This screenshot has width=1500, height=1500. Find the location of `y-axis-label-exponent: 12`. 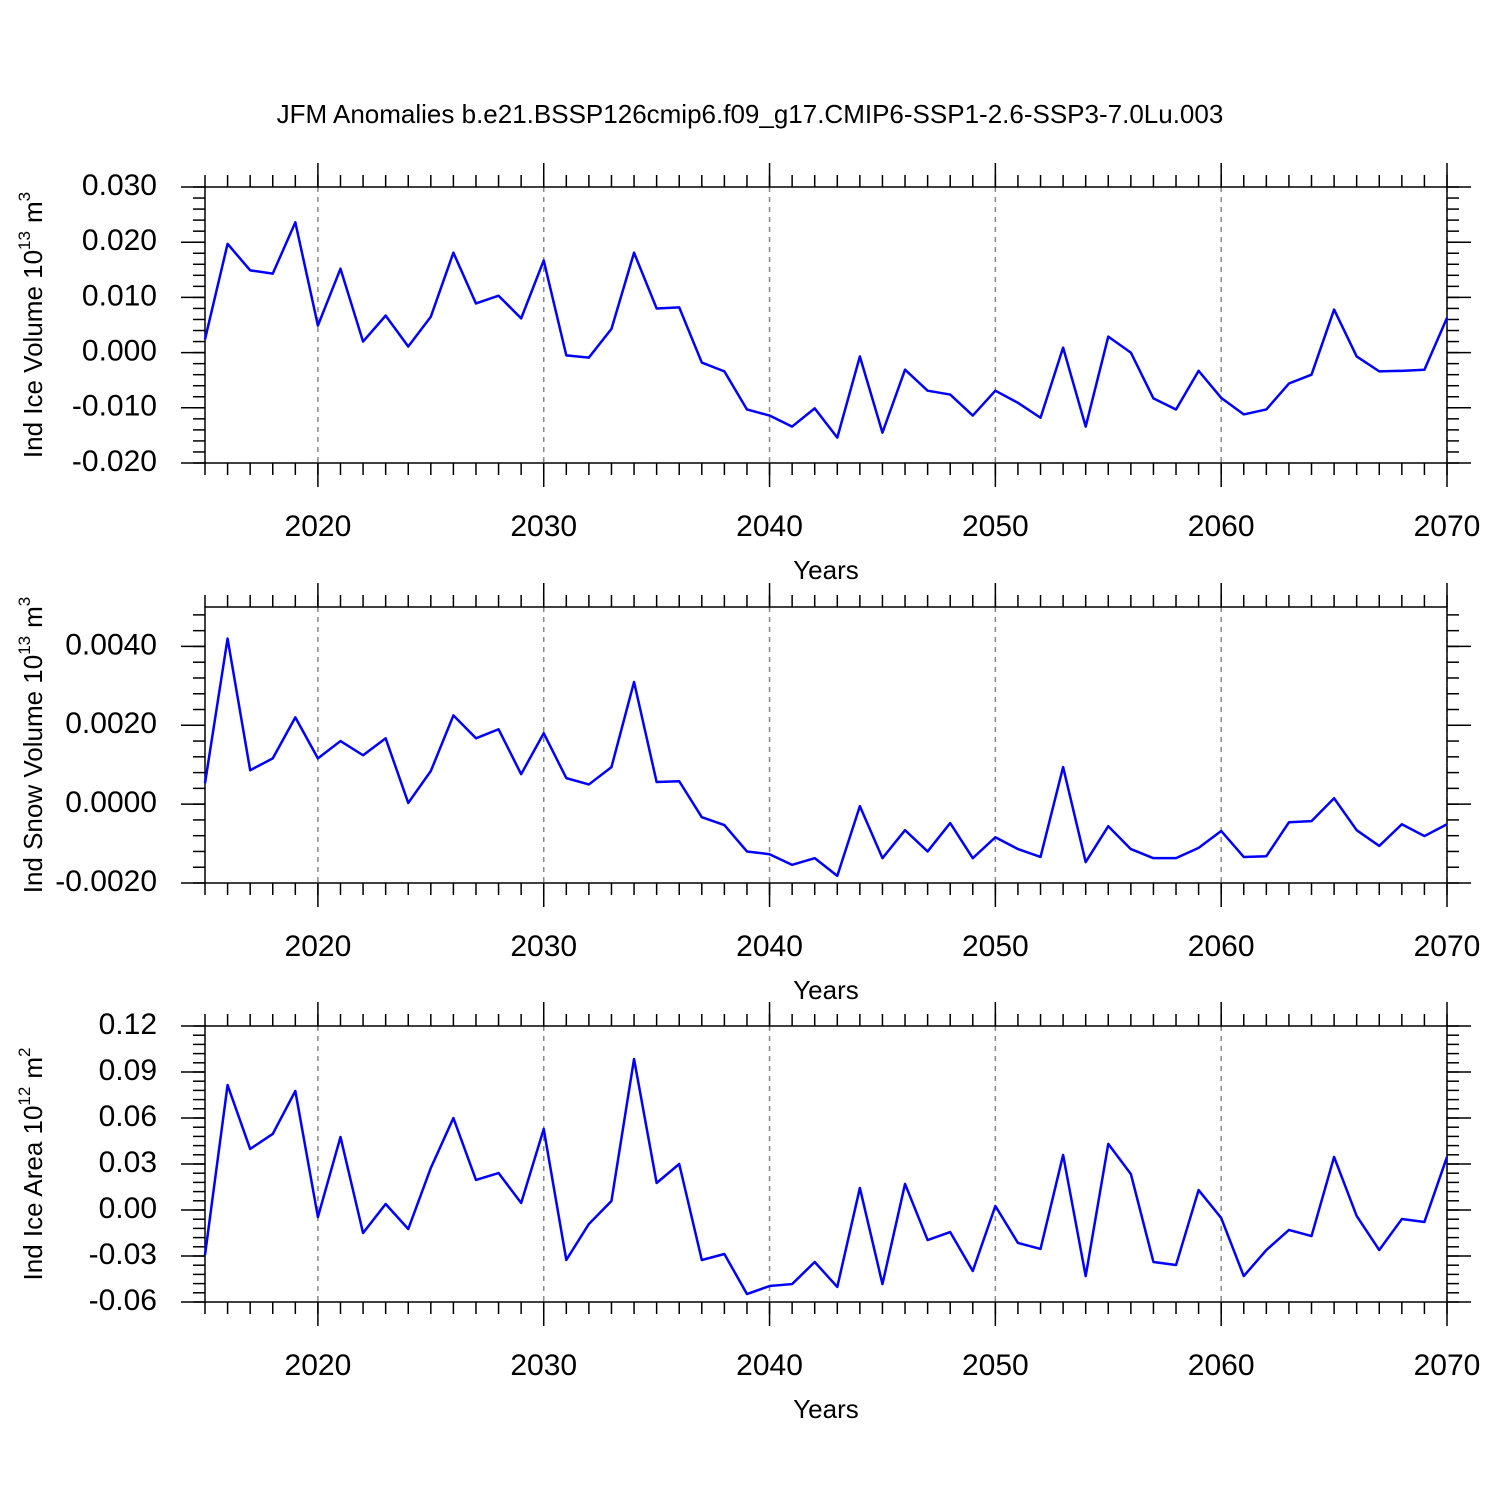

y-axis-label-exponent: 12 is located at coordinates (24, 1096).